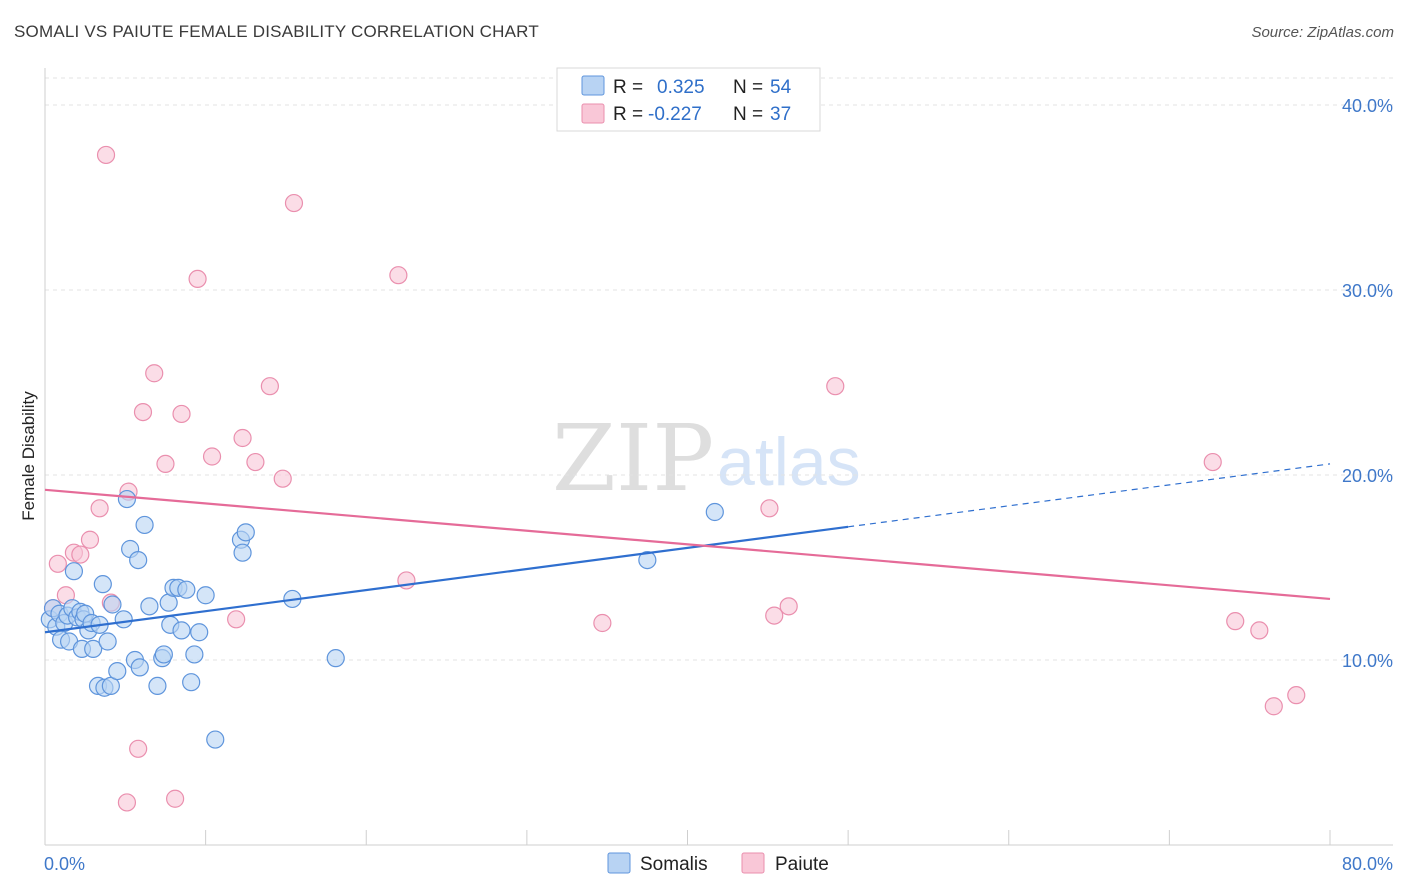 This screenshot has width=1406, height=892. What do you see at coordinates (446, 579) in the screenshot?
I see `somali-trend-line` at bounding box center [446, 579].